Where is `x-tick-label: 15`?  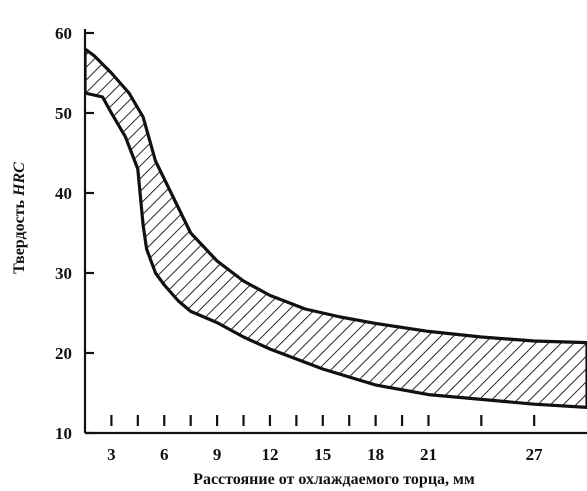 x-tick-label: 15 is located at coordinates (322, 454).